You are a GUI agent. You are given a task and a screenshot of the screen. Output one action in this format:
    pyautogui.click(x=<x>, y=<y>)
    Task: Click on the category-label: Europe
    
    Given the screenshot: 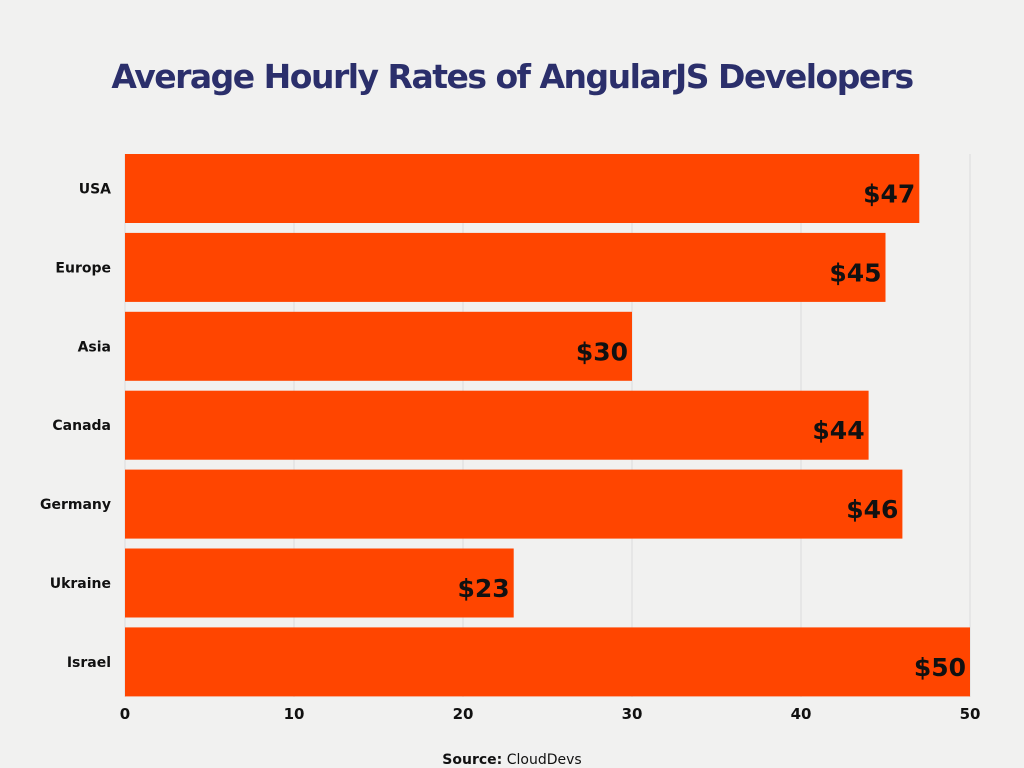 What is the action you would take?
    pyautogui.click(x=83, y=268)
    